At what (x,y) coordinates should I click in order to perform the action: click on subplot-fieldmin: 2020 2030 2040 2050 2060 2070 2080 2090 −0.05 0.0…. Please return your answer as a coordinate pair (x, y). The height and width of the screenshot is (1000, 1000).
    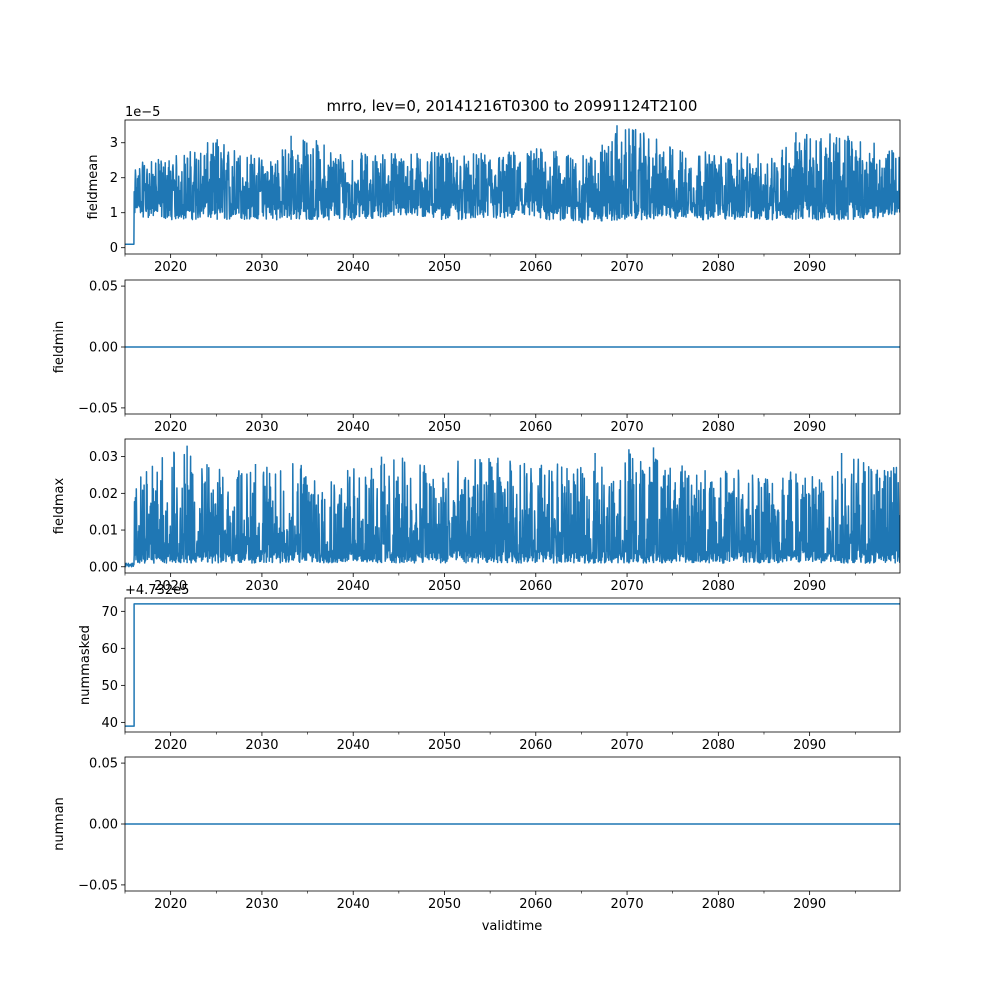
    Looking at the image, I should click on (476, 357).